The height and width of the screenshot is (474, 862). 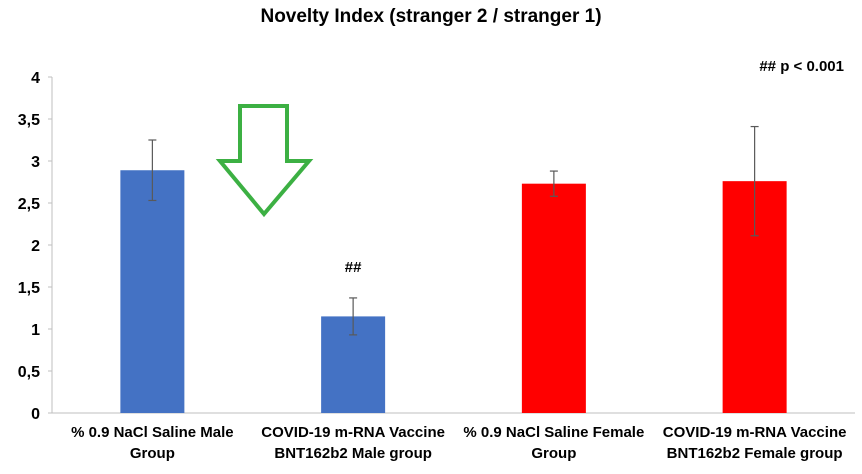 I want to click on y-tick-label: 4, so click(x=35, y=78).